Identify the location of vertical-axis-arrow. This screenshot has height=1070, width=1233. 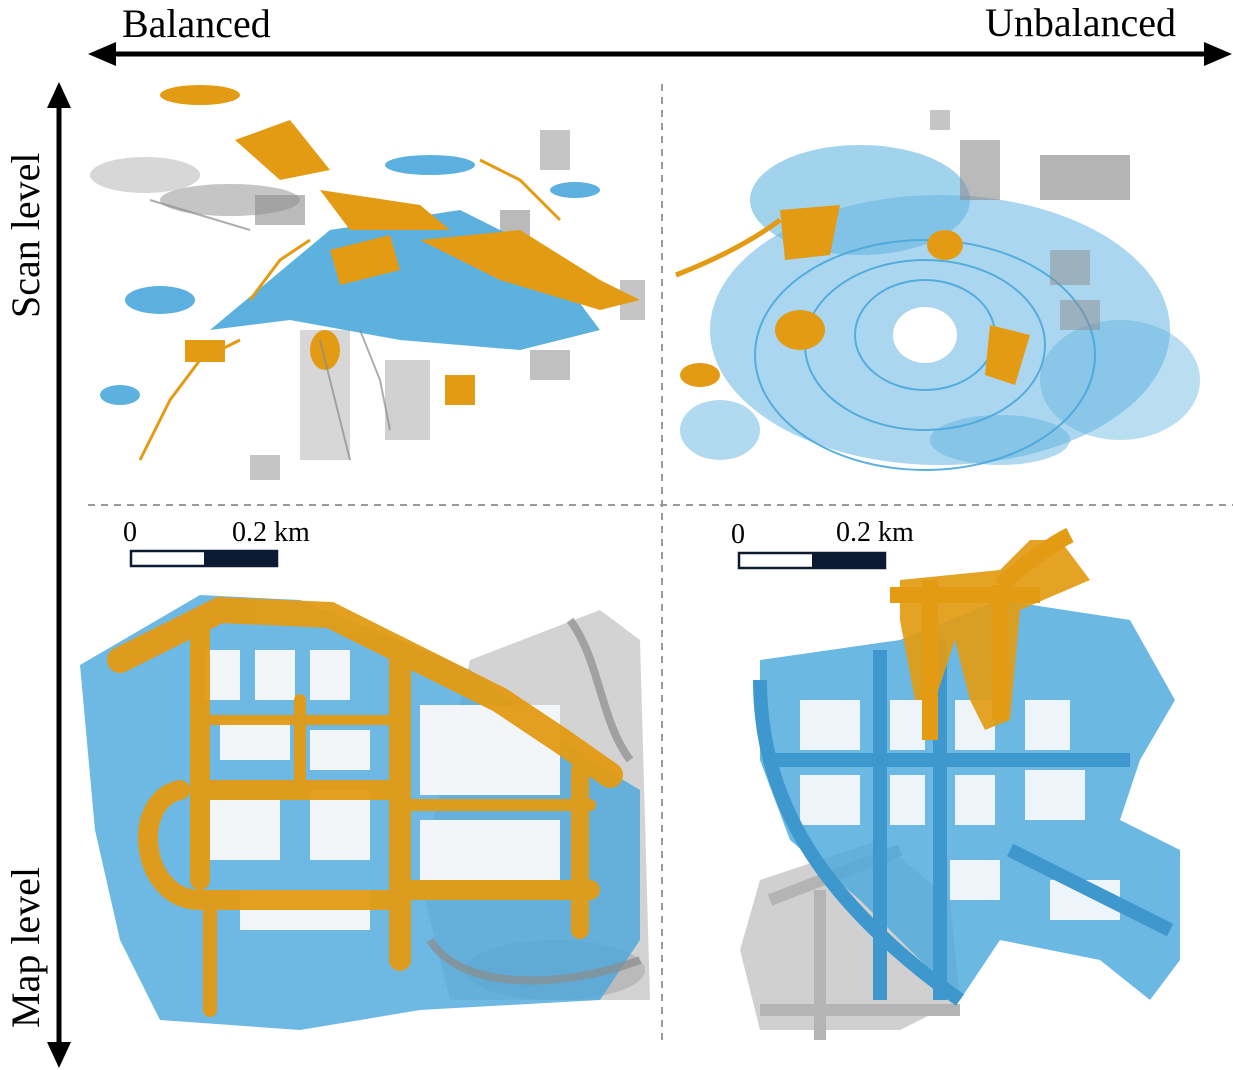
(59, 575).